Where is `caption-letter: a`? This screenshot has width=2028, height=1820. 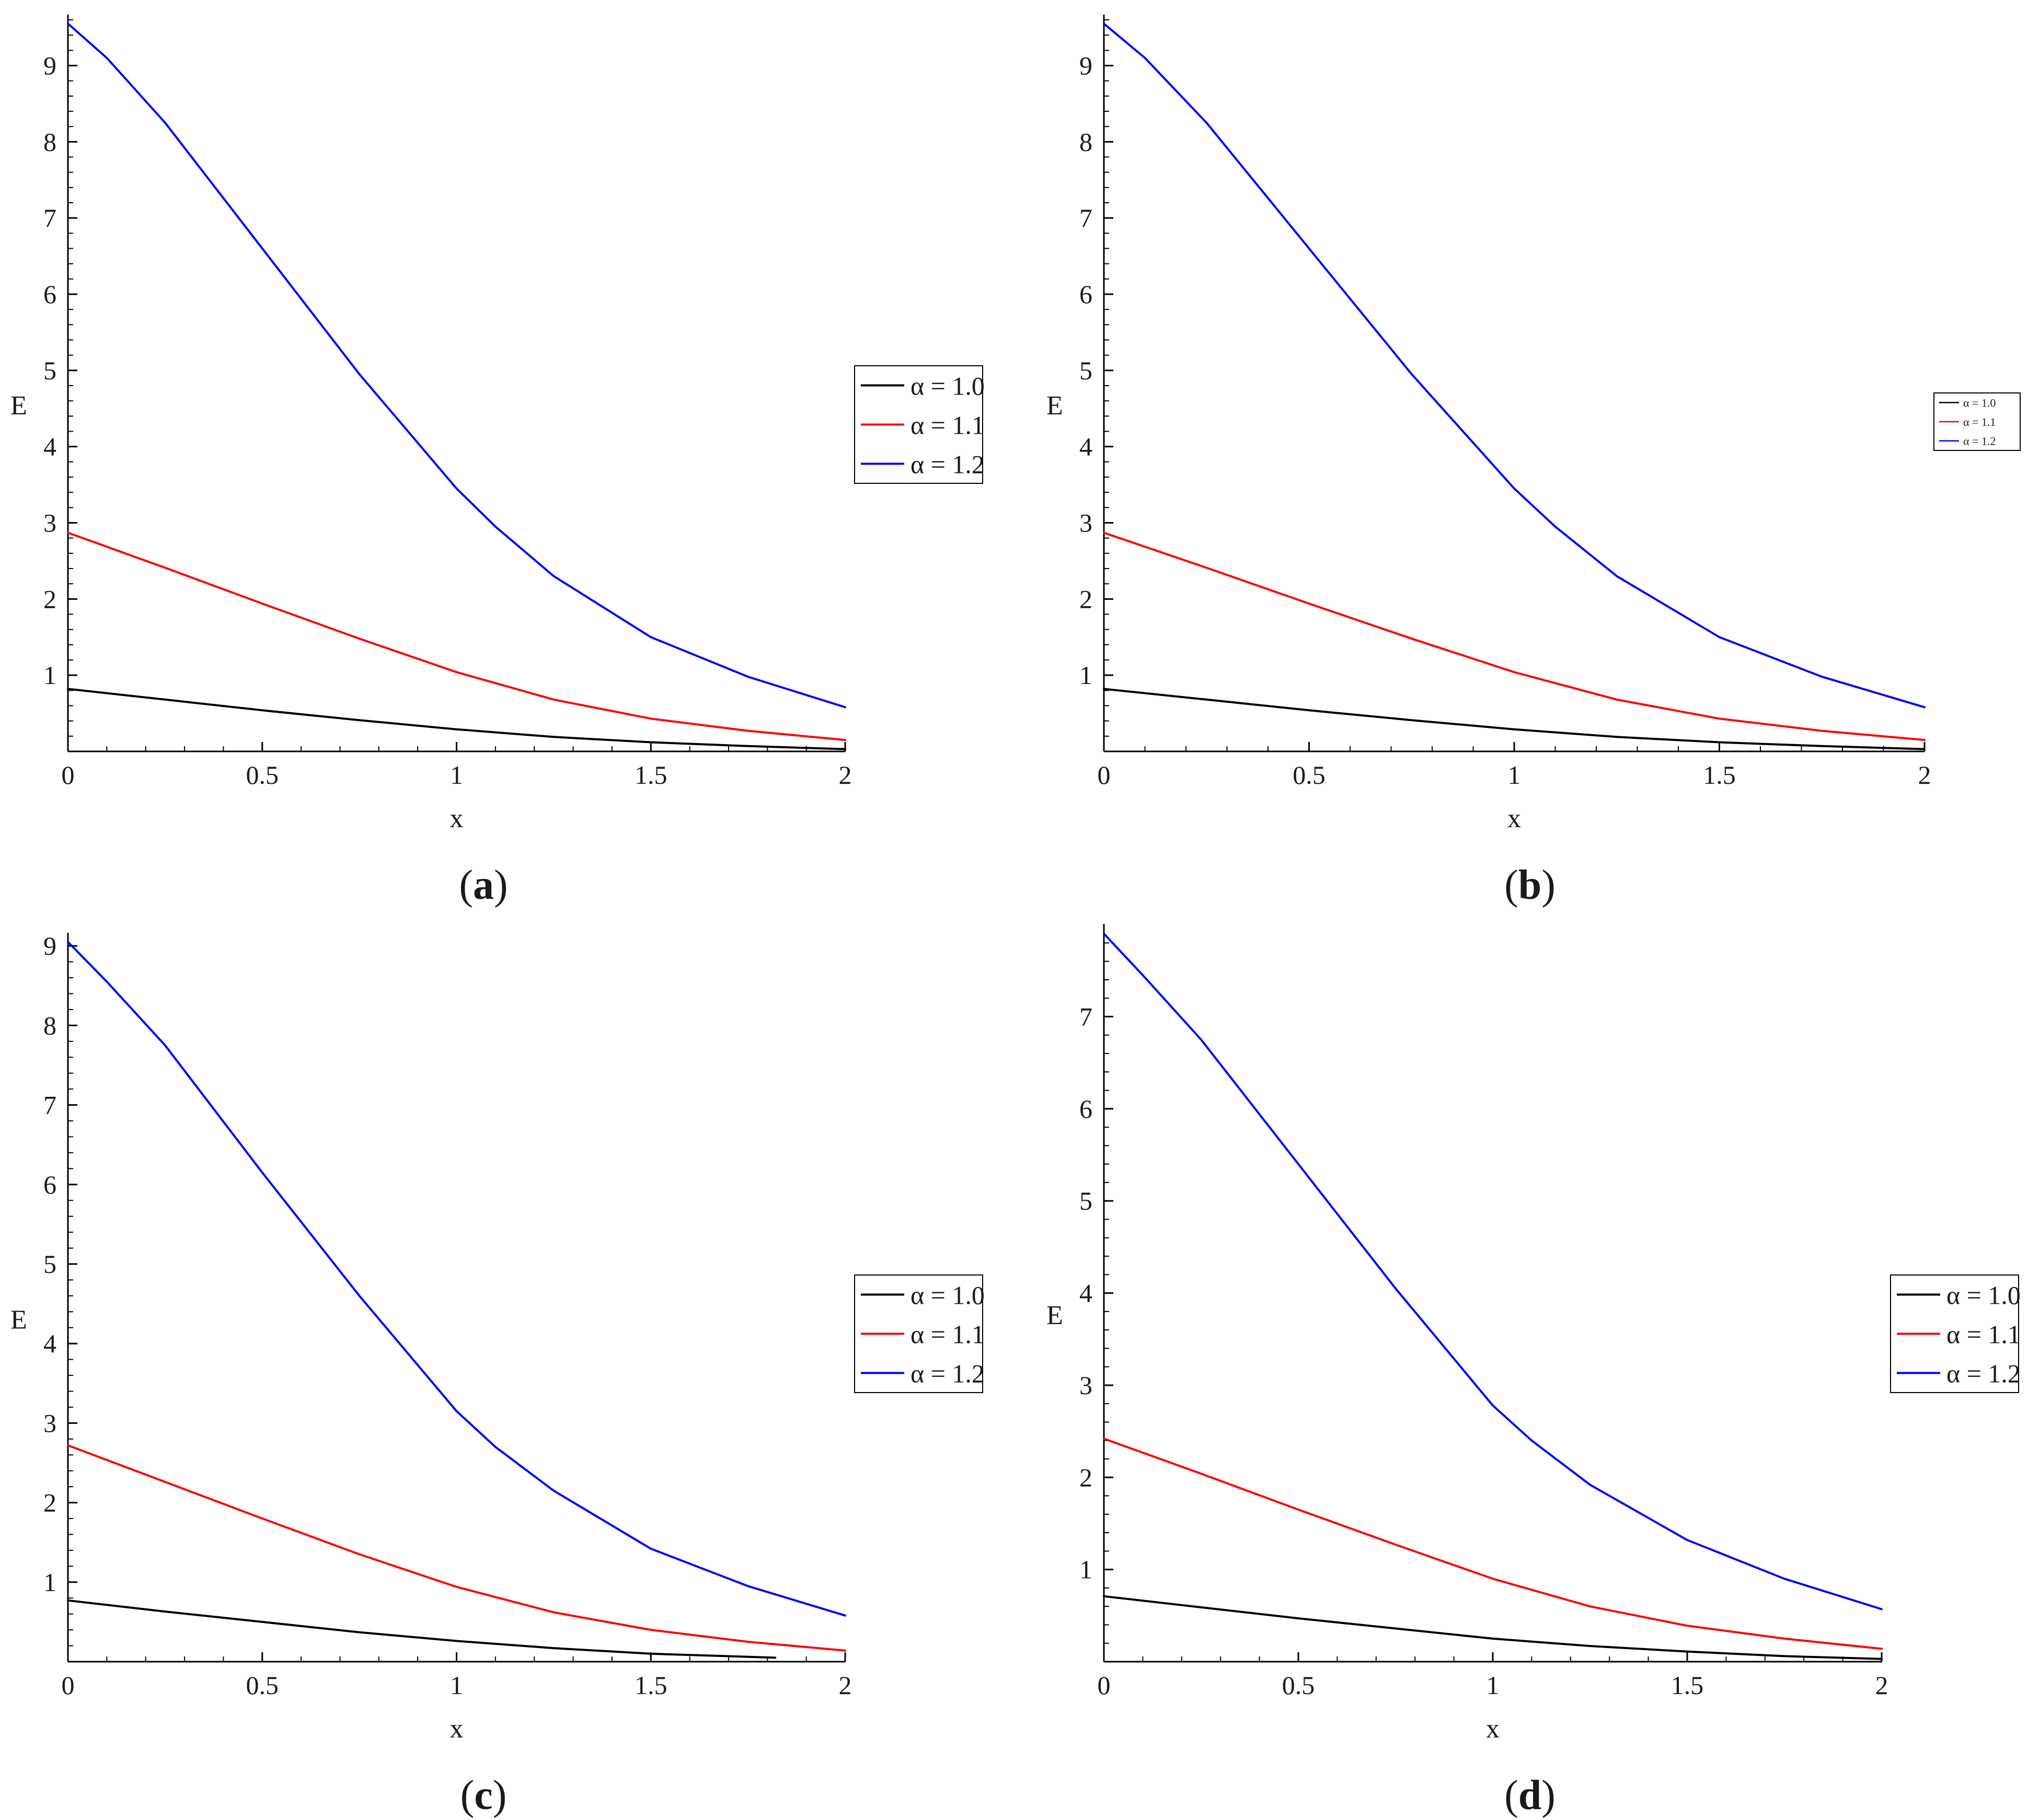
caption-letter: a is located at coordinates (484, 885).